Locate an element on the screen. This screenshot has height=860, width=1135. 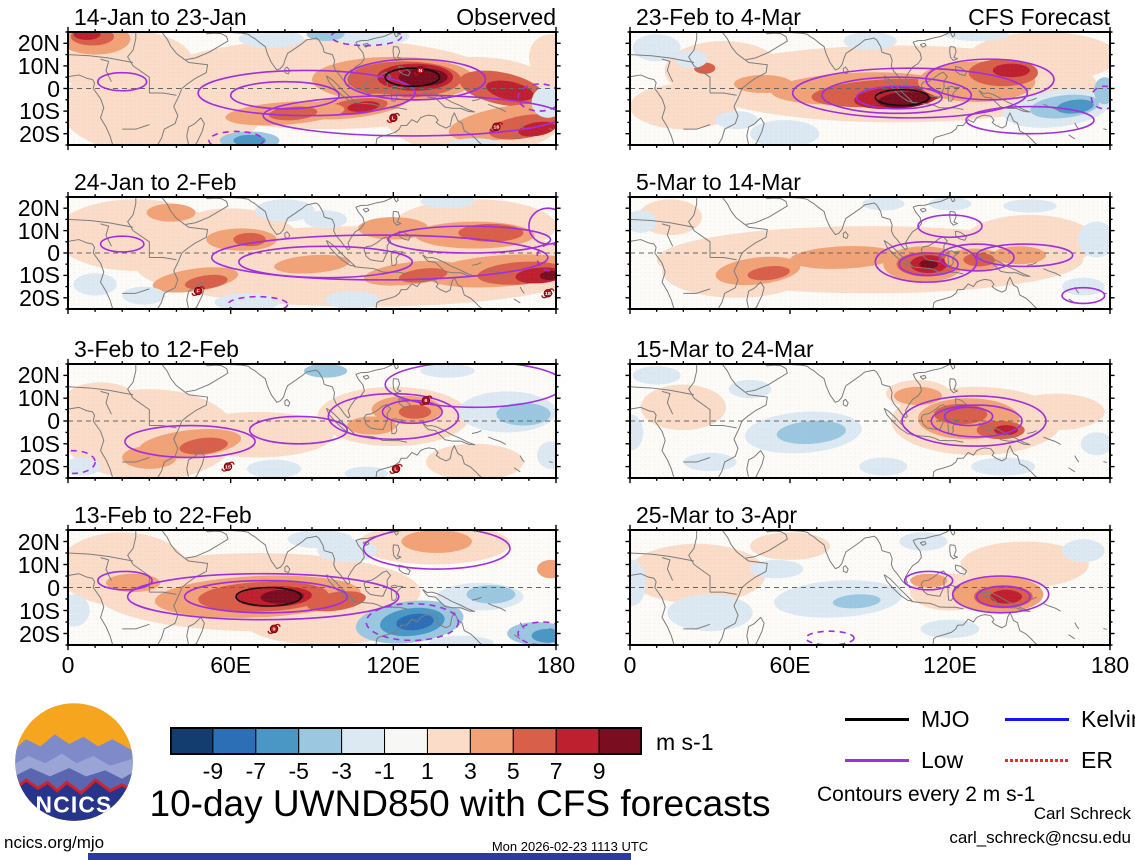
svg-text: 16 is located at coordinates (496, 127).